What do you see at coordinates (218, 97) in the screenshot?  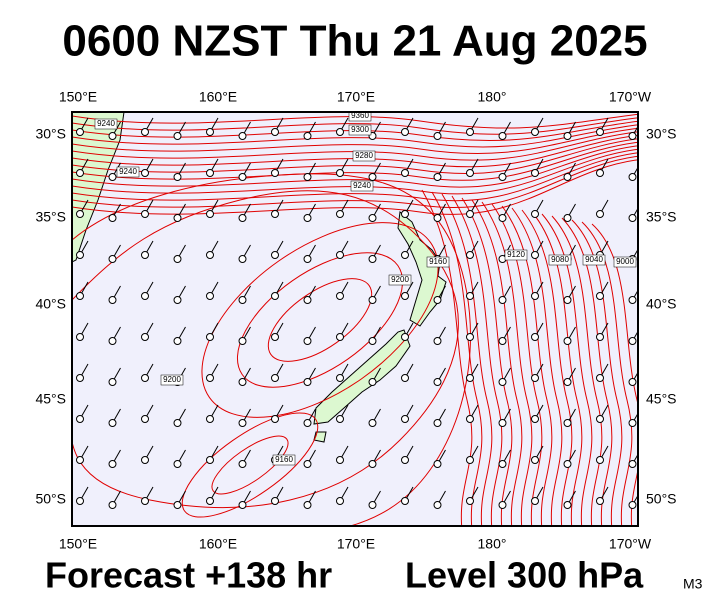 I see `lon-label-top: 160°E` at bounding box center [218, 97].